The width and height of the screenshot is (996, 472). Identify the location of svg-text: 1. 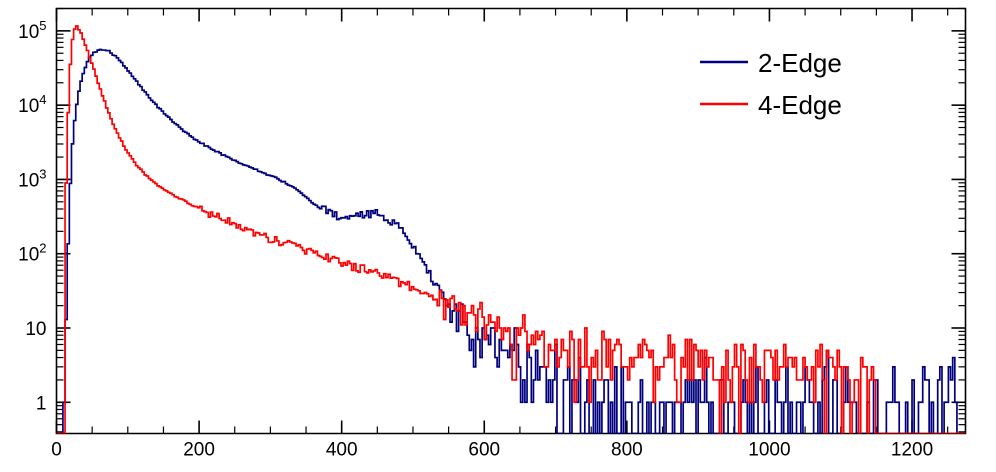
(41, 403).